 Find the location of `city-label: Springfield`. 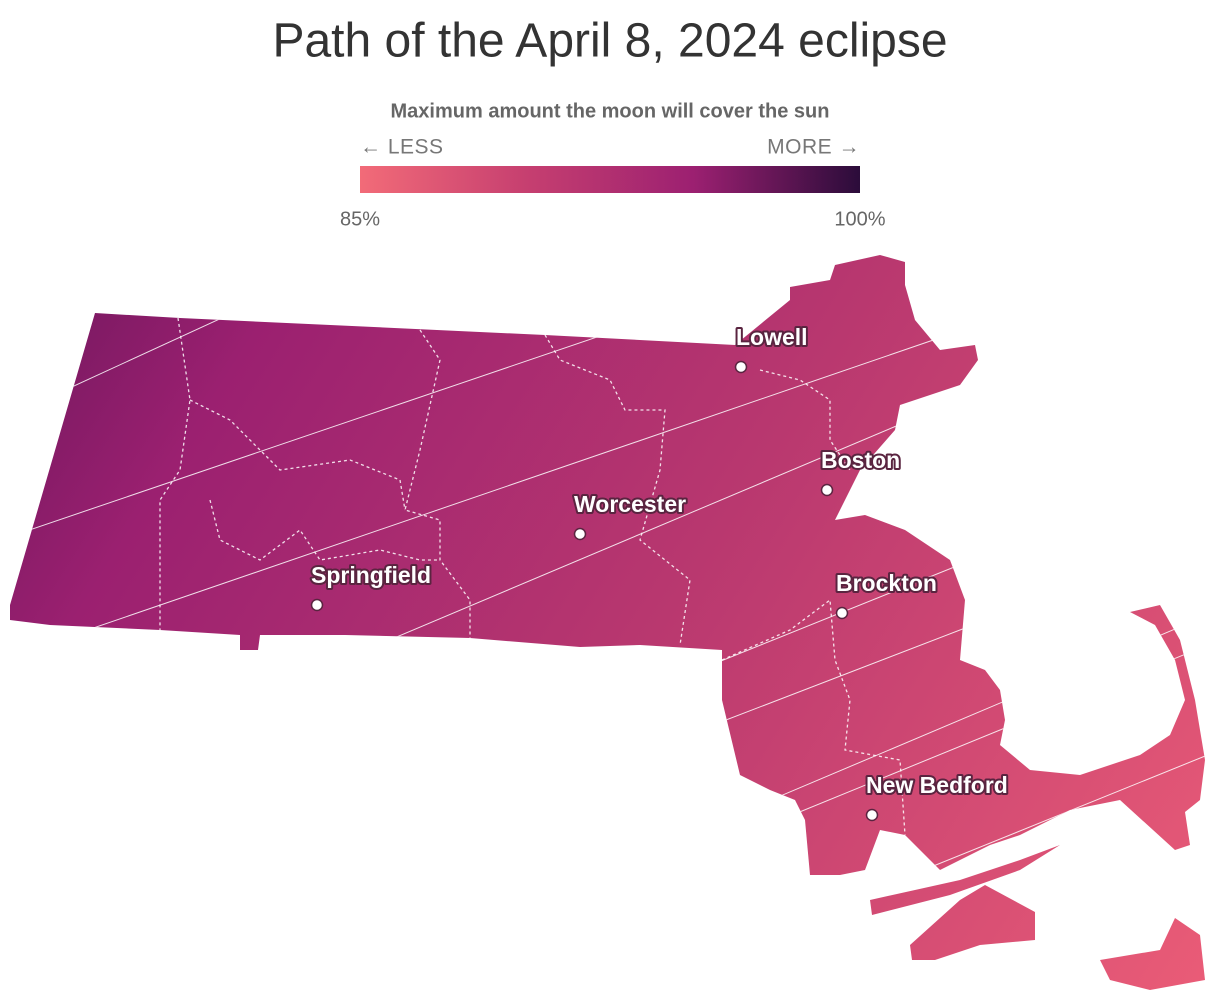

city-label: Springfield is located at coordinates (371, 575).